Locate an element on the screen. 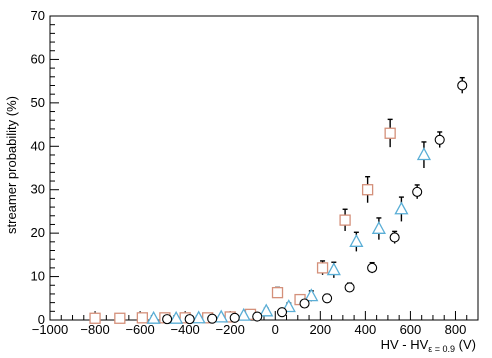 The image size is (492, 358). x-axis-title: HV - HVε = 0.9 (V) is located at coordinates (428, 345).